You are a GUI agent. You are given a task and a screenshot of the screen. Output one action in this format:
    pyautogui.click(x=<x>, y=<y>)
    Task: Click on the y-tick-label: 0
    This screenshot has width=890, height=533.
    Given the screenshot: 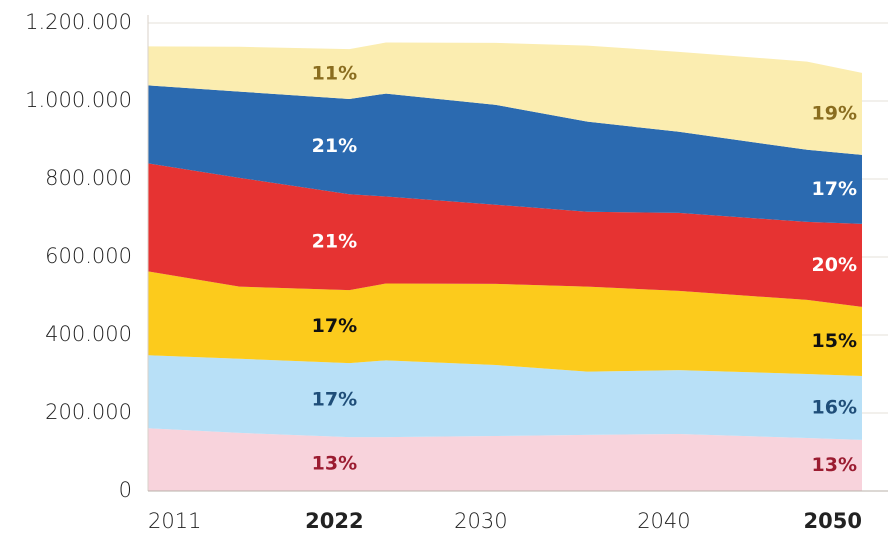 What is the action you would take?
    pyautogui.click(x=125, y=490)
    